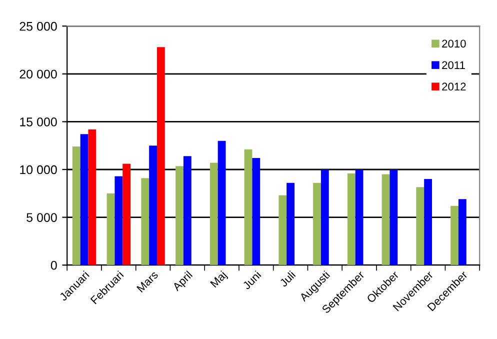 Image resolution: width=497 pixels, height=339 pixels. Describe the element at coordinates (453, 65) in the screenshot. I see `legend-label: 2011` at that location.